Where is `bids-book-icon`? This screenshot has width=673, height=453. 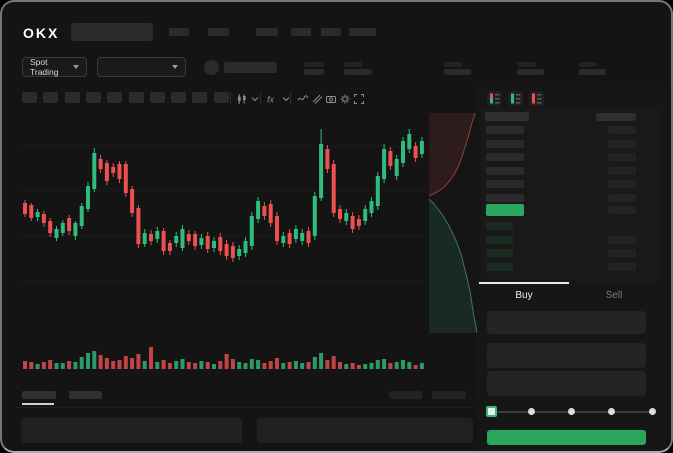
bids-book-icon is located at coordinates (515, 98).